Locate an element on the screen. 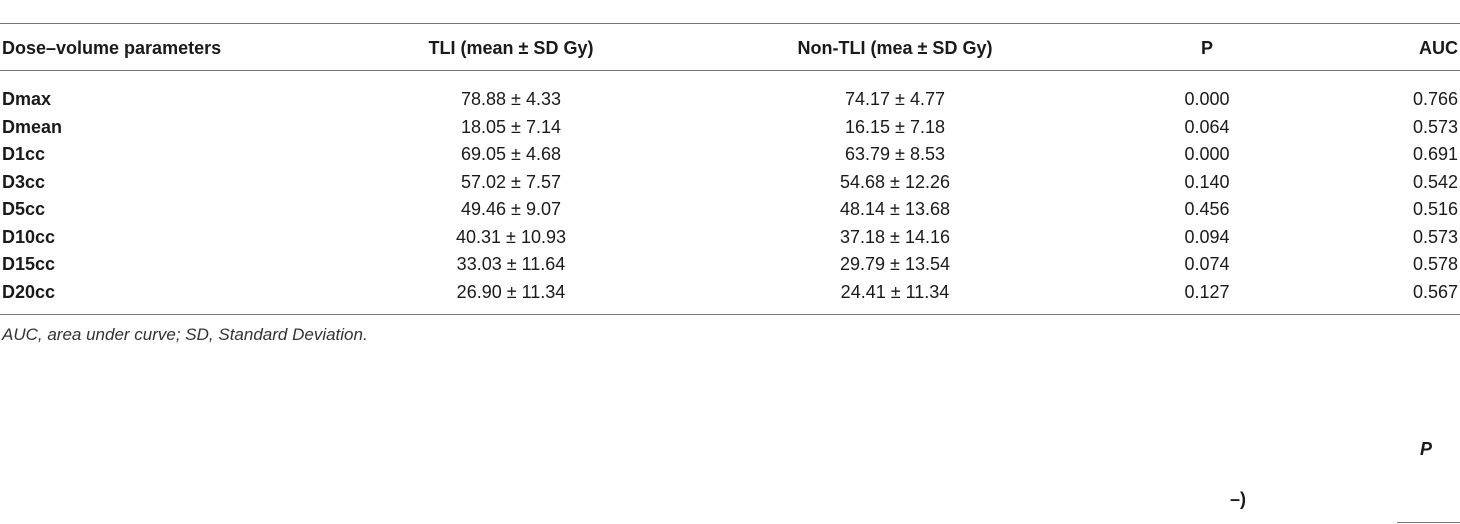 The width and height of the screenshot is (1460, 524). table-cell: 0.691 is located at coordinates (1435, 154).